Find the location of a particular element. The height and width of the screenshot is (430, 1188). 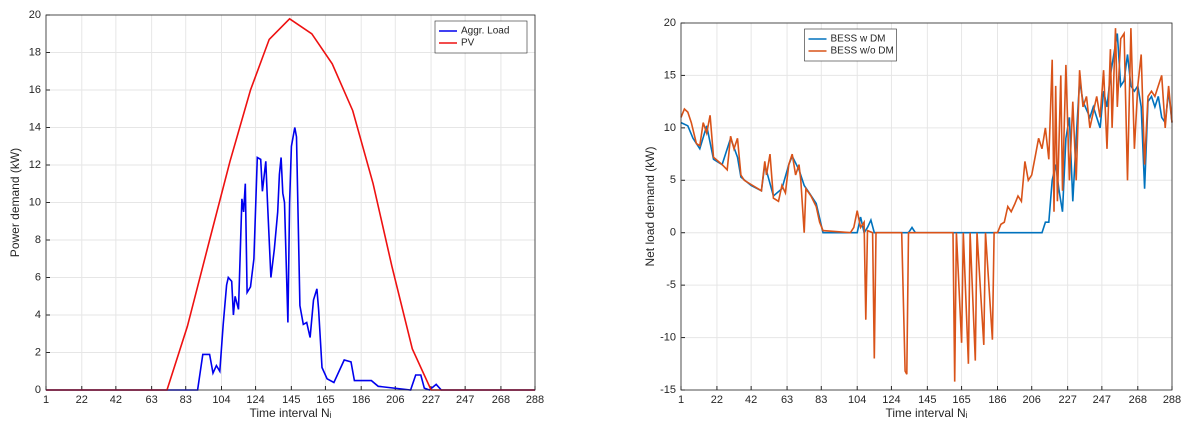

y-tick-label: 15 is located at coordinates (670, 75).